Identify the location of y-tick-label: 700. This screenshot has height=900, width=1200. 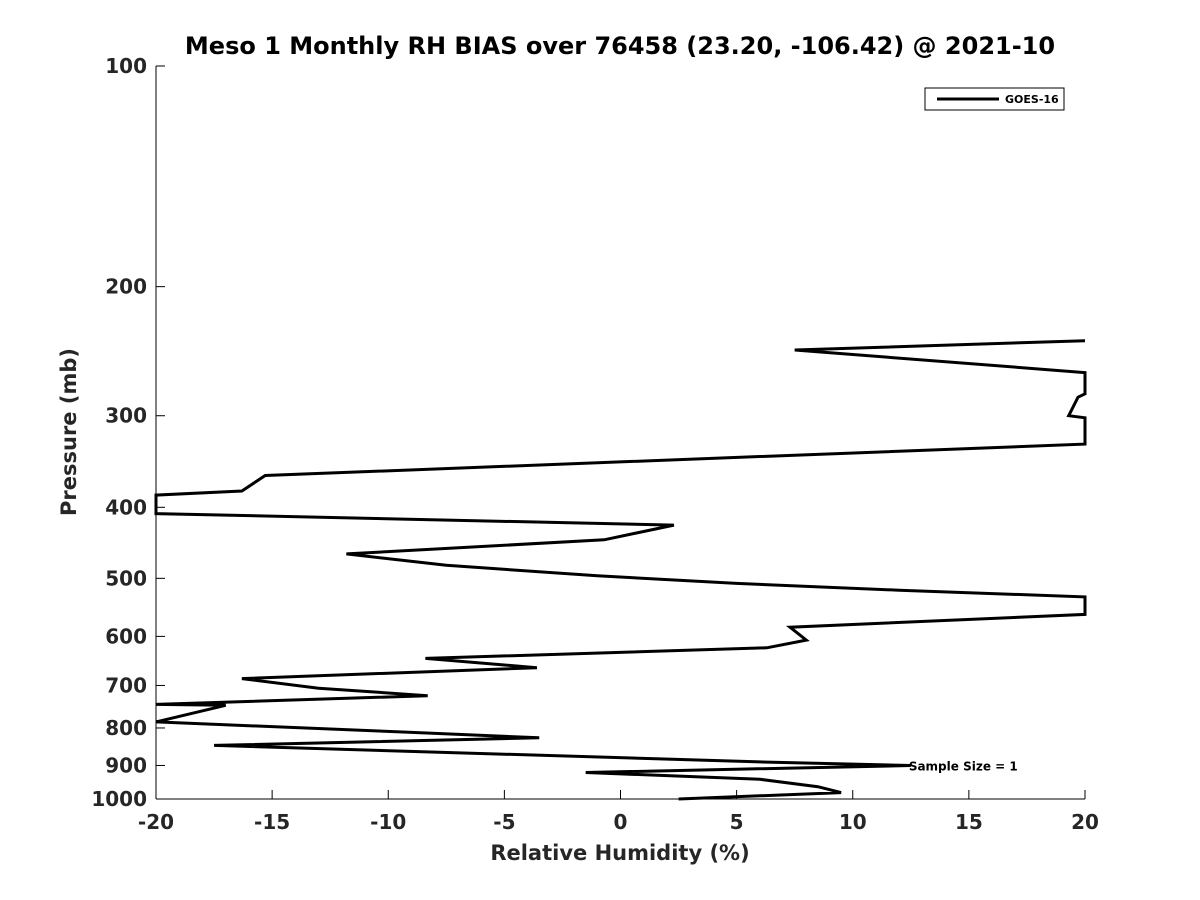
(126, 685).